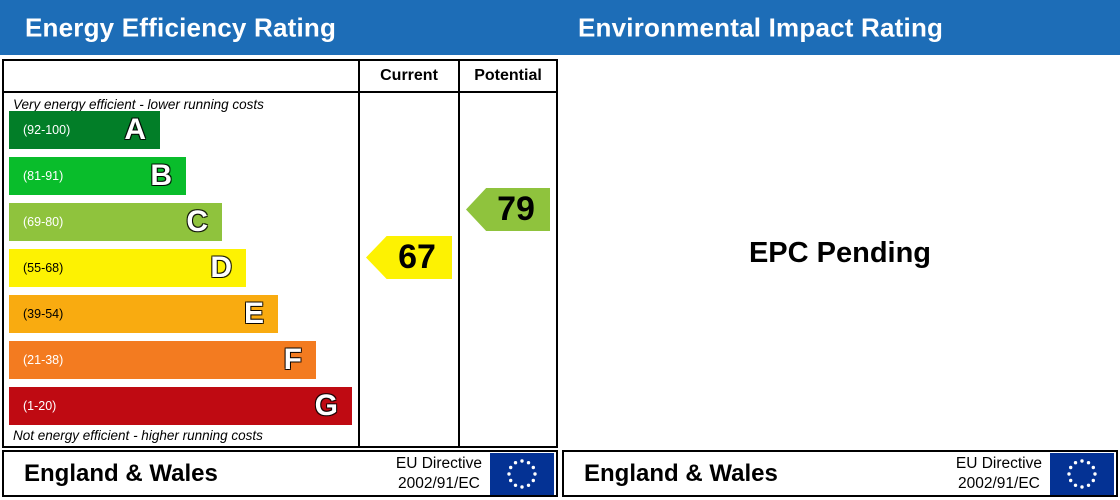  Describe the element at coordinates (43, 268) in the screenshot. I see `band-d-range: (55-68)` at that location.